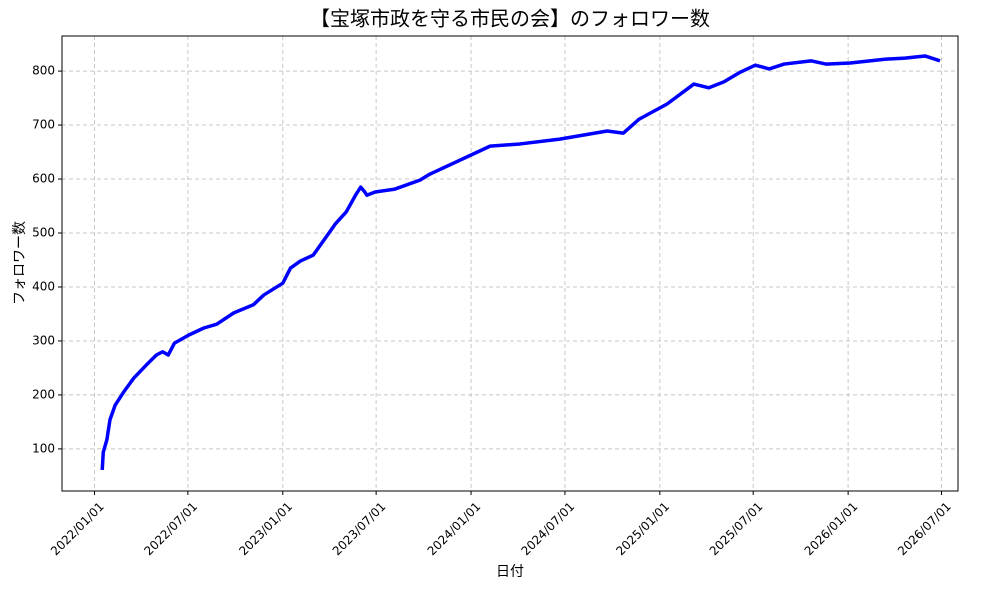 Image resolution: width=990 pixels, height=590 pixels. What do you see at coordinates (43, 448) in the screenshot?
I see `y-tick-label: 100` at bounding box center [43, 448].